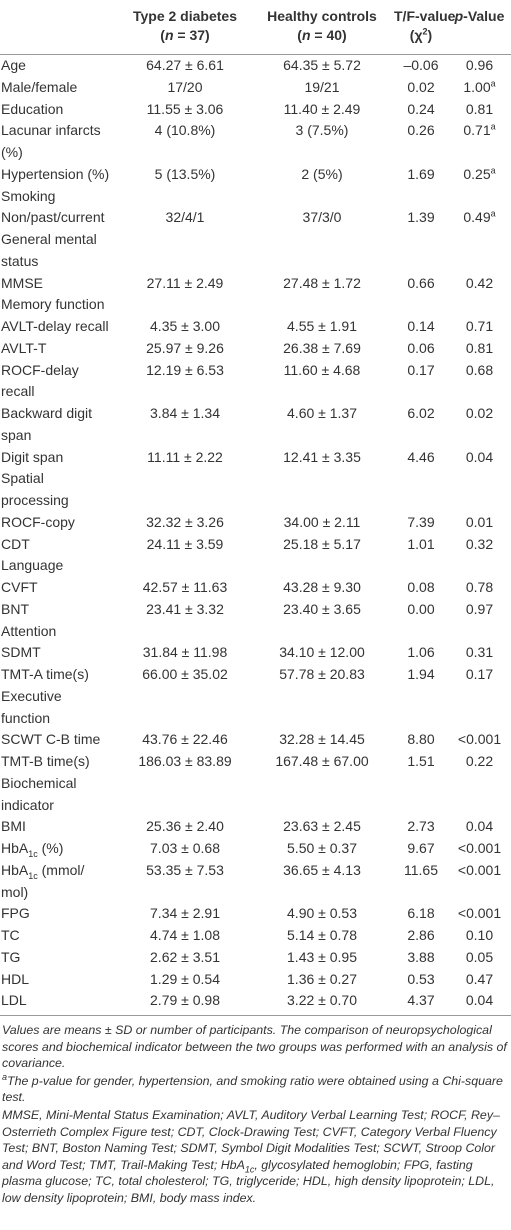  What do you see at coordinates (322, 936) in the screenshot?
I see `cell: 5.14 ± 0.78` at bounding box center [322, 936].